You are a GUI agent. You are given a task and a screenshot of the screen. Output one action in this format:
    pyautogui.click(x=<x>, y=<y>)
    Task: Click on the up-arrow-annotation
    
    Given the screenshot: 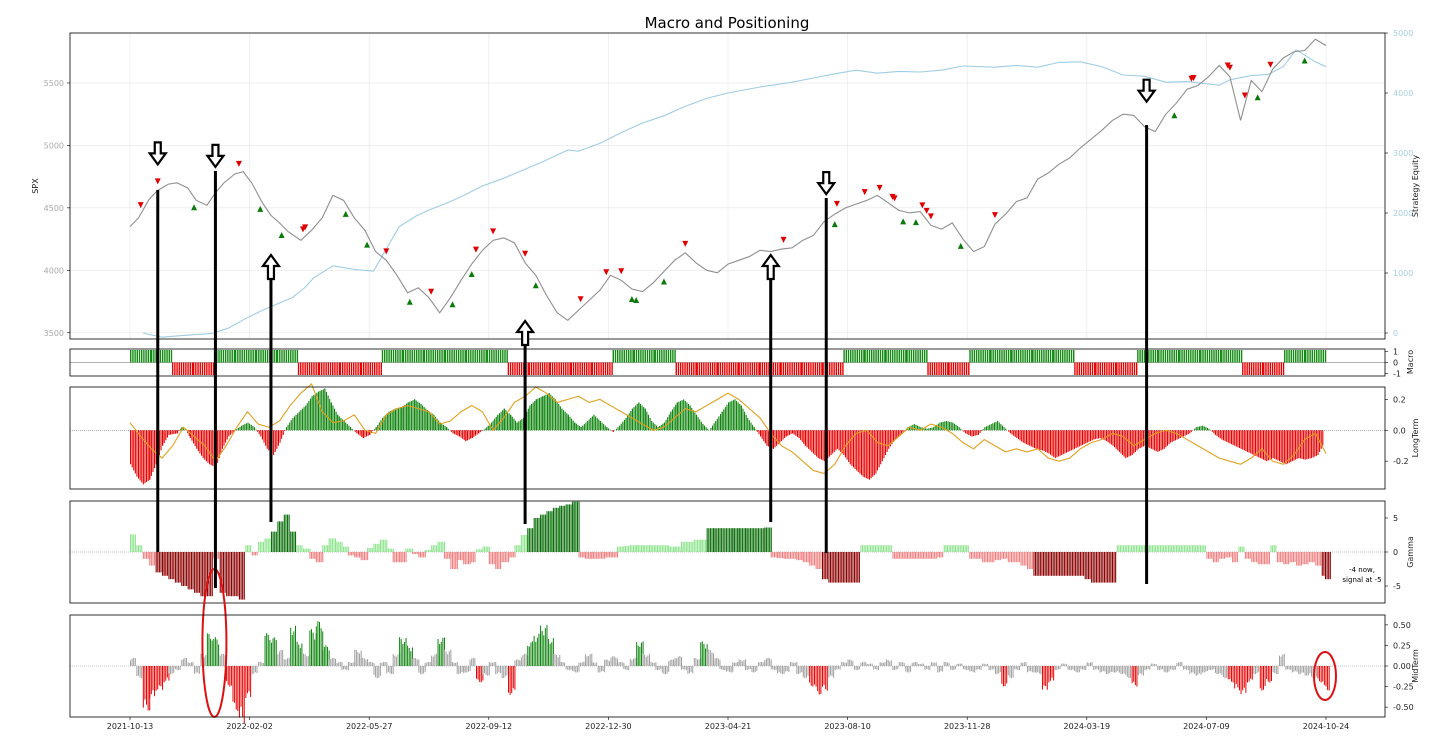 What is the action you would take?
    pyautogui.click(x=525, y=333)
    